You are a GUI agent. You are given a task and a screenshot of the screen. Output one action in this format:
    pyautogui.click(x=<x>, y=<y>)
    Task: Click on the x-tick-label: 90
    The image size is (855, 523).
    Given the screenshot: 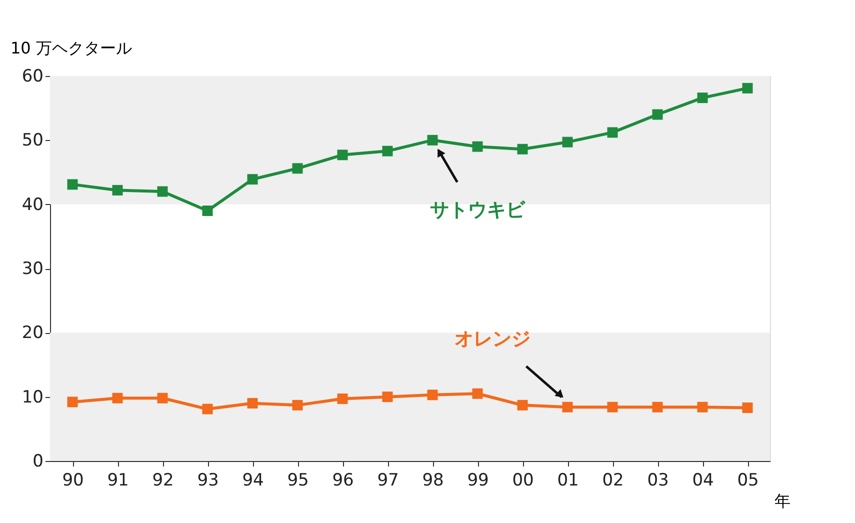 What is the action you would take?
    pyautogui.click(x=73, y=480)
    